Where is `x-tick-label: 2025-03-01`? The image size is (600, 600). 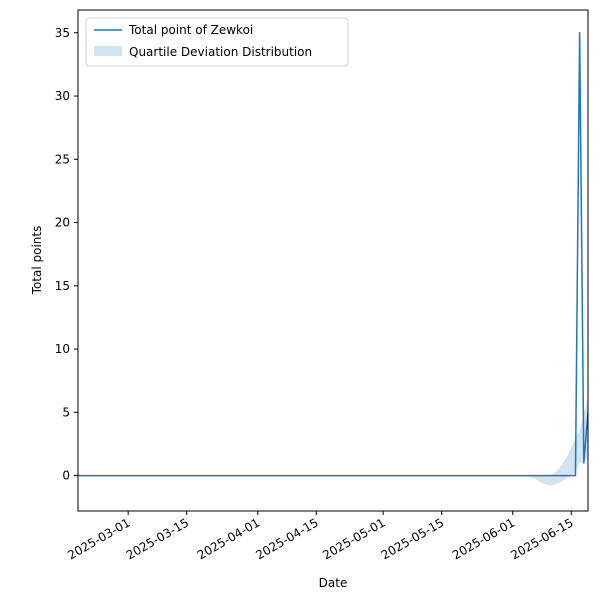 x-tick-label: 2025-03-01 is located at coordinates (98, 538).